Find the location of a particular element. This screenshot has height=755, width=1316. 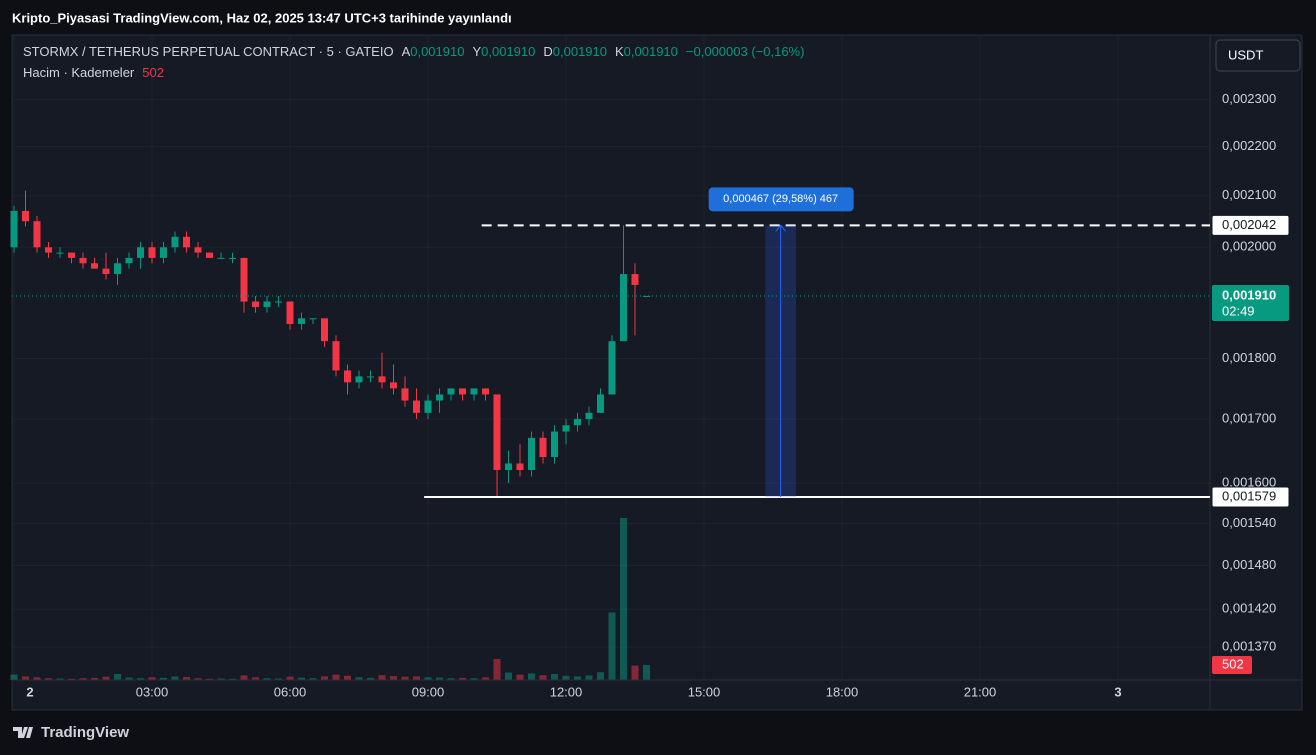

x-tick-label: 03:00 is located at coordinates (152, 691).